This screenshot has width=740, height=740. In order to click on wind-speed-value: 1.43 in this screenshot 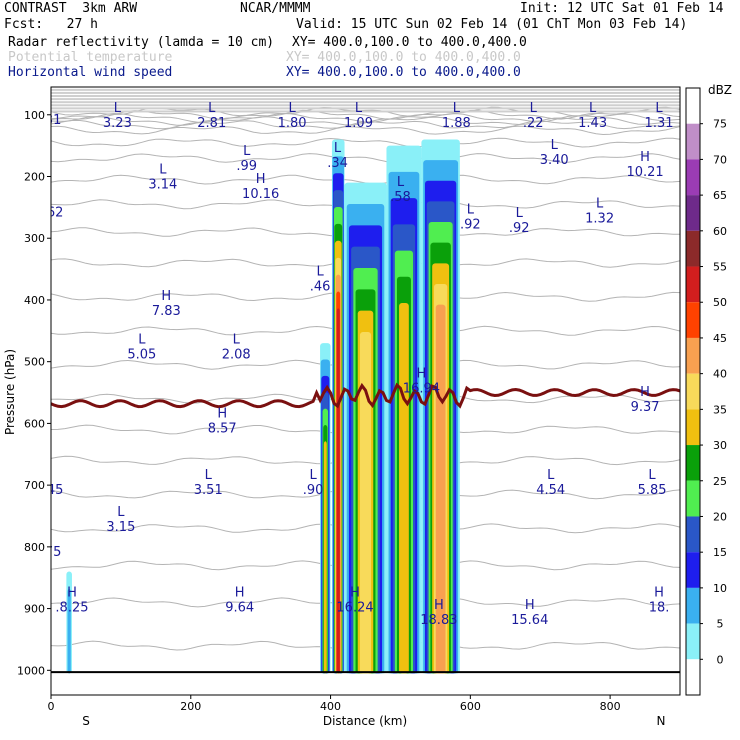, I will do `click(592, 123)`.